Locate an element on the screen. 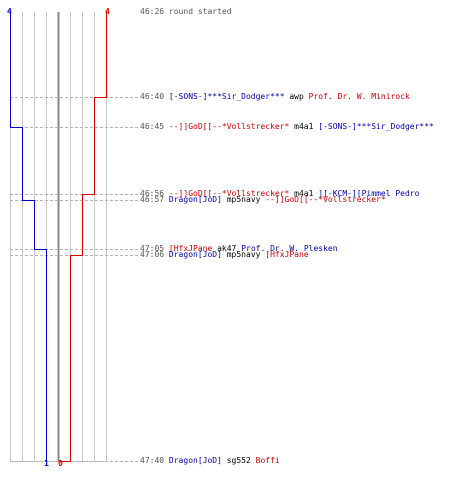  blue-alive-step-line is located at coordinates (28, 237).